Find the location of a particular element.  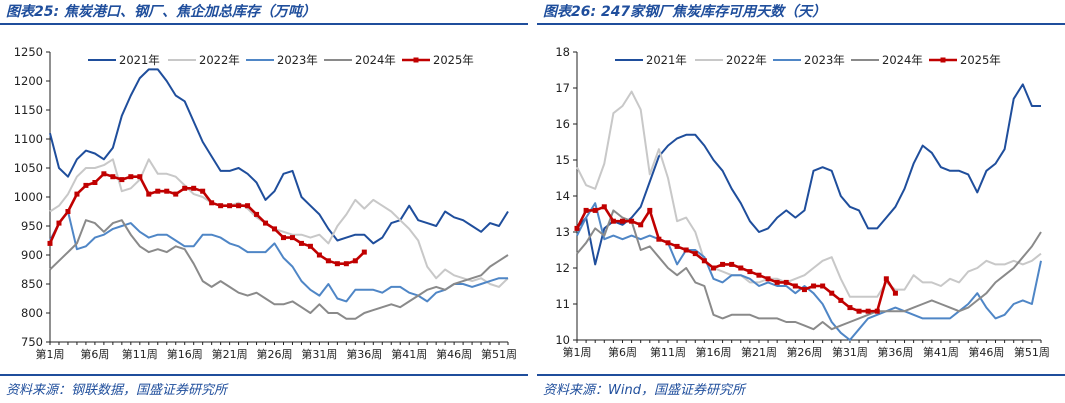

right-source-rule is located at coordinates (801, 375).